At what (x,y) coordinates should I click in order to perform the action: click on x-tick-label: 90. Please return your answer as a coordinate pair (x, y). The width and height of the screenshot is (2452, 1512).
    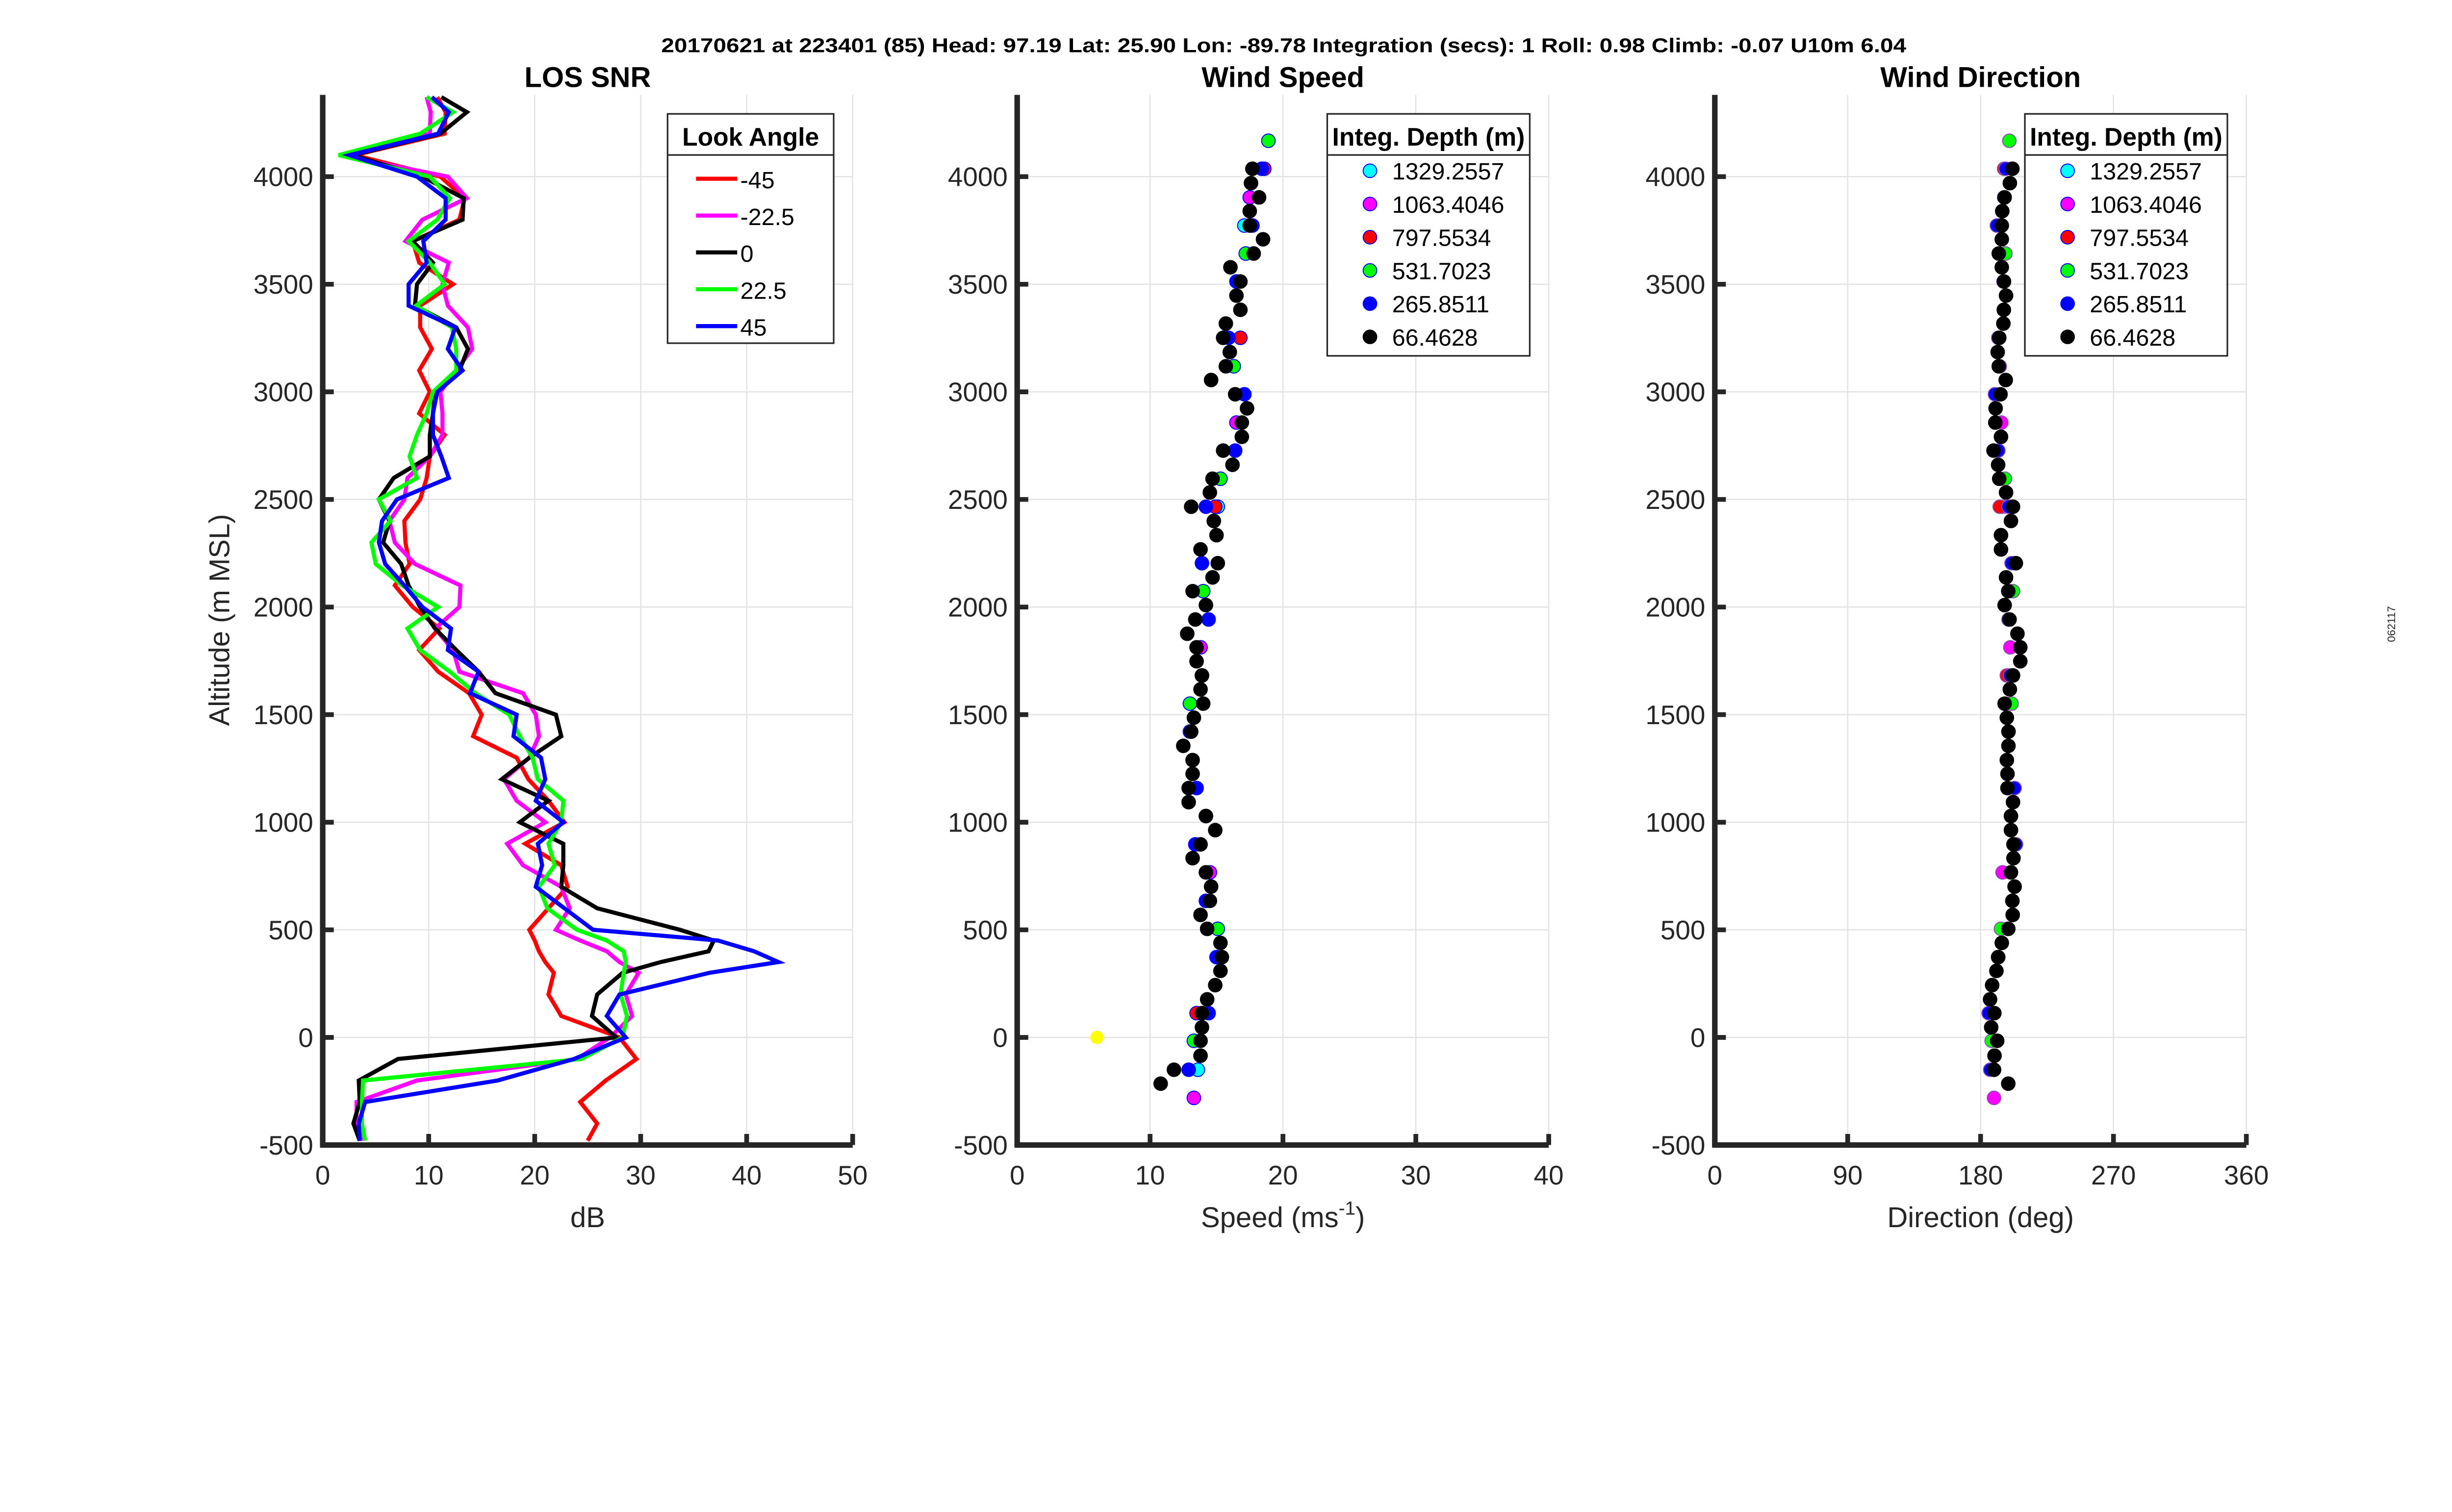
    Looking at the image, I should click on (1848, 1175).